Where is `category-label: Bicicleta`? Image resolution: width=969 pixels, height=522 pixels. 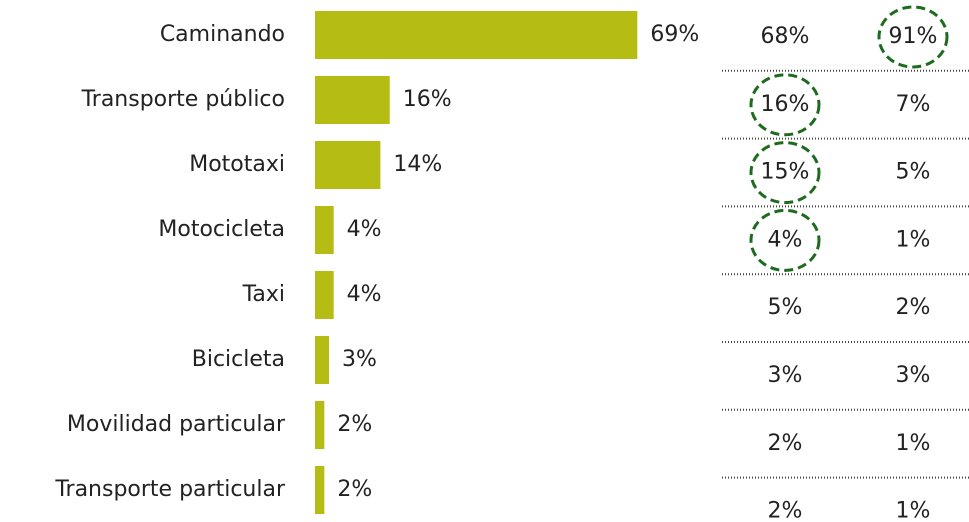 category-label: Bicicleta is located at coordinates (238, 359).